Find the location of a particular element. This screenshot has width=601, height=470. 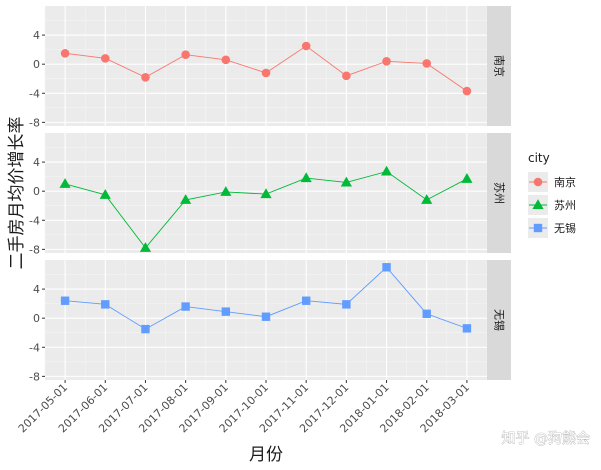

facet-strip-label: 无锡 is located at coordinates (500, 320).